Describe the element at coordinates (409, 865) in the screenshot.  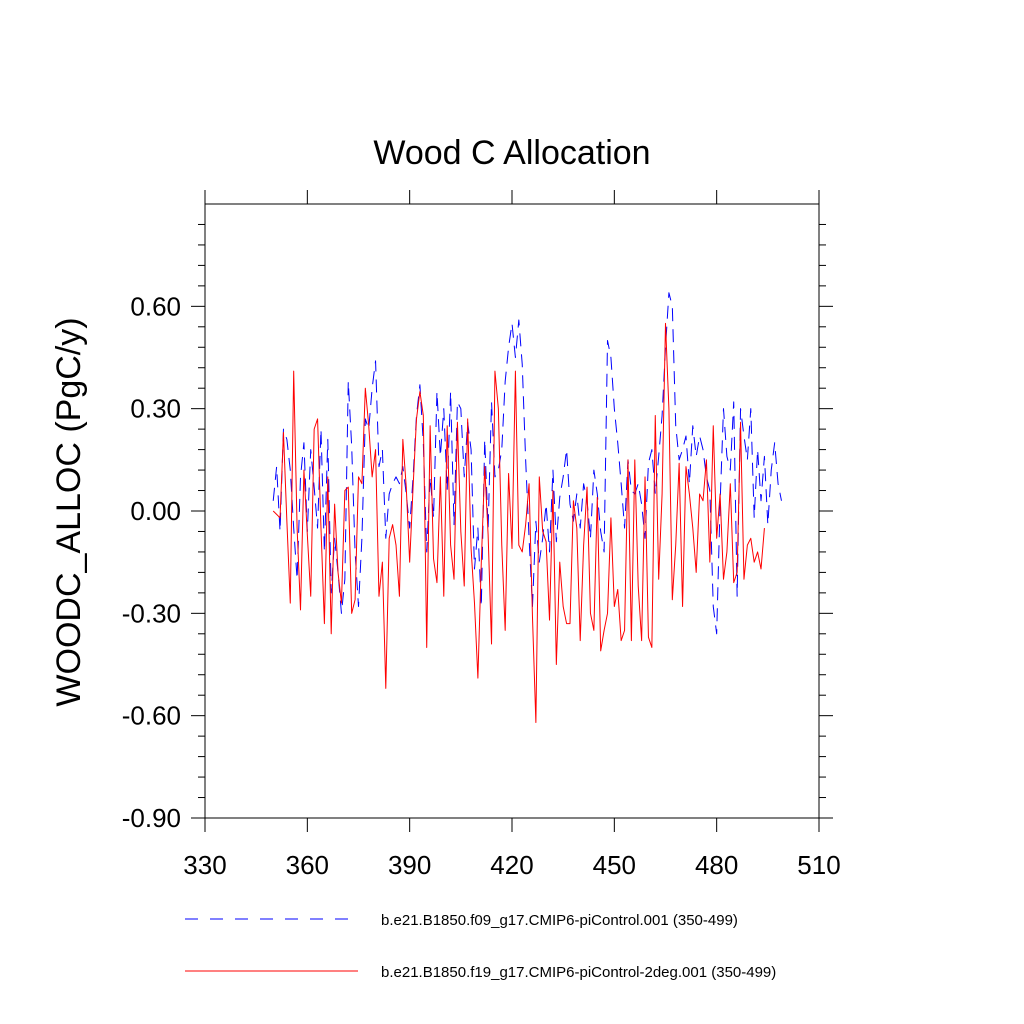
I see `x-tick-label: 390` at that location.